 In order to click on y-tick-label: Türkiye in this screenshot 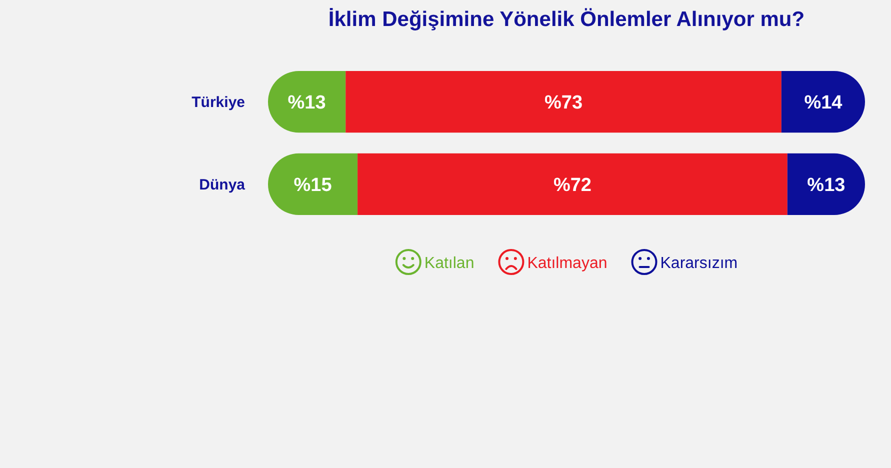, I will do `click(218, 103)`.